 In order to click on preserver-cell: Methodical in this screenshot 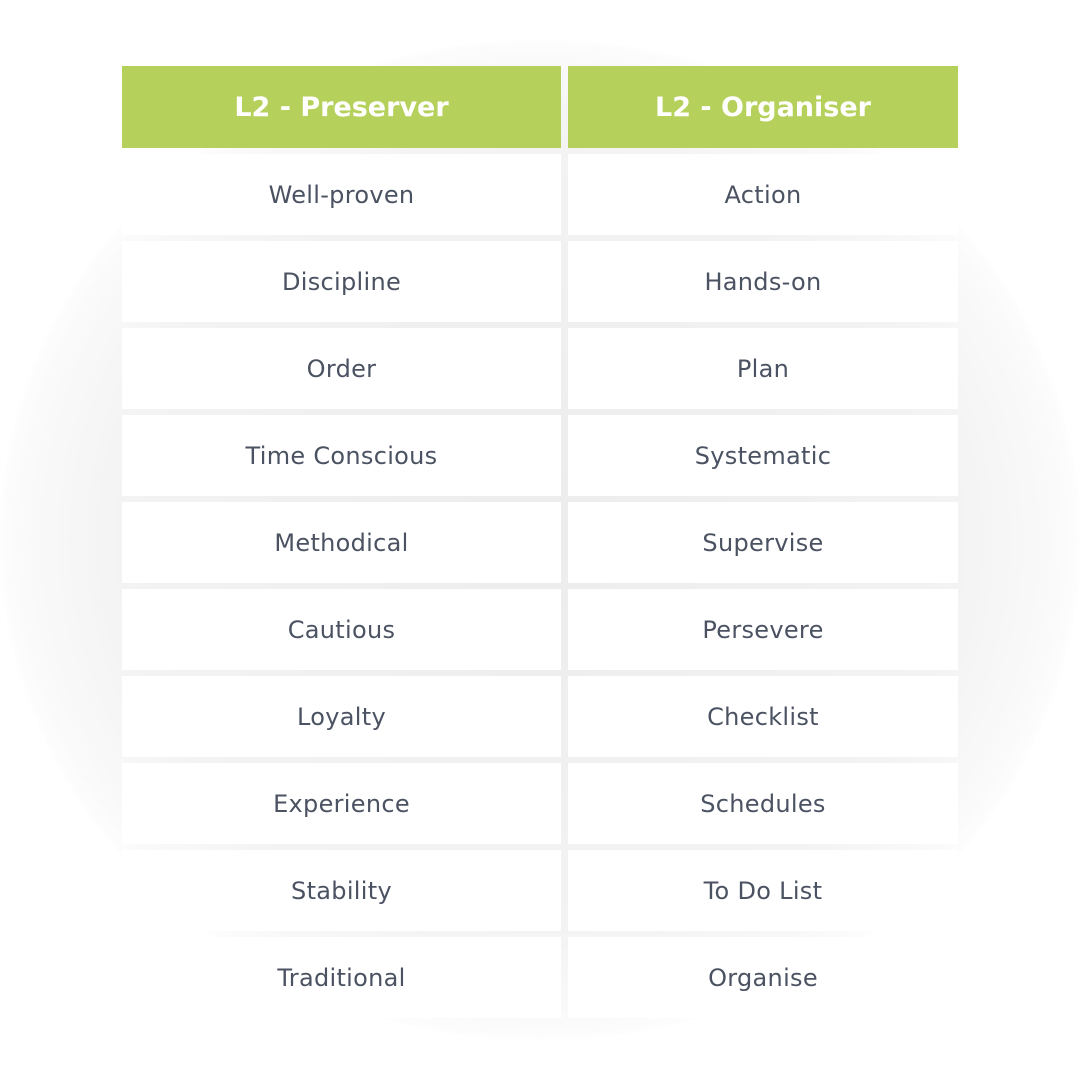, I will do `click(341, 542)`.